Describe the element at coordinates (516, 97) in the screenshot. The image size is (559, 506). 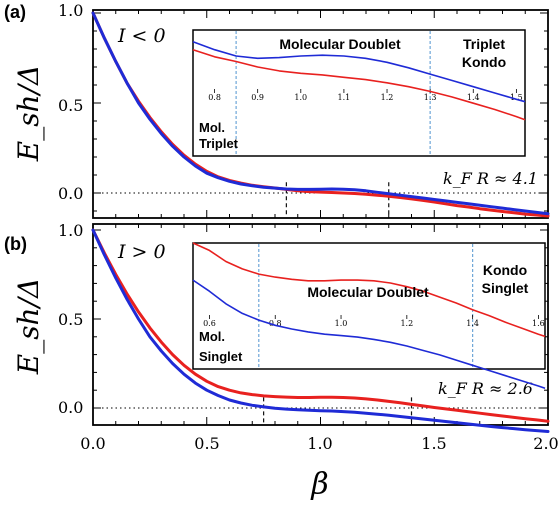
I see `inset-x-tick-label: 1.5` at that location.